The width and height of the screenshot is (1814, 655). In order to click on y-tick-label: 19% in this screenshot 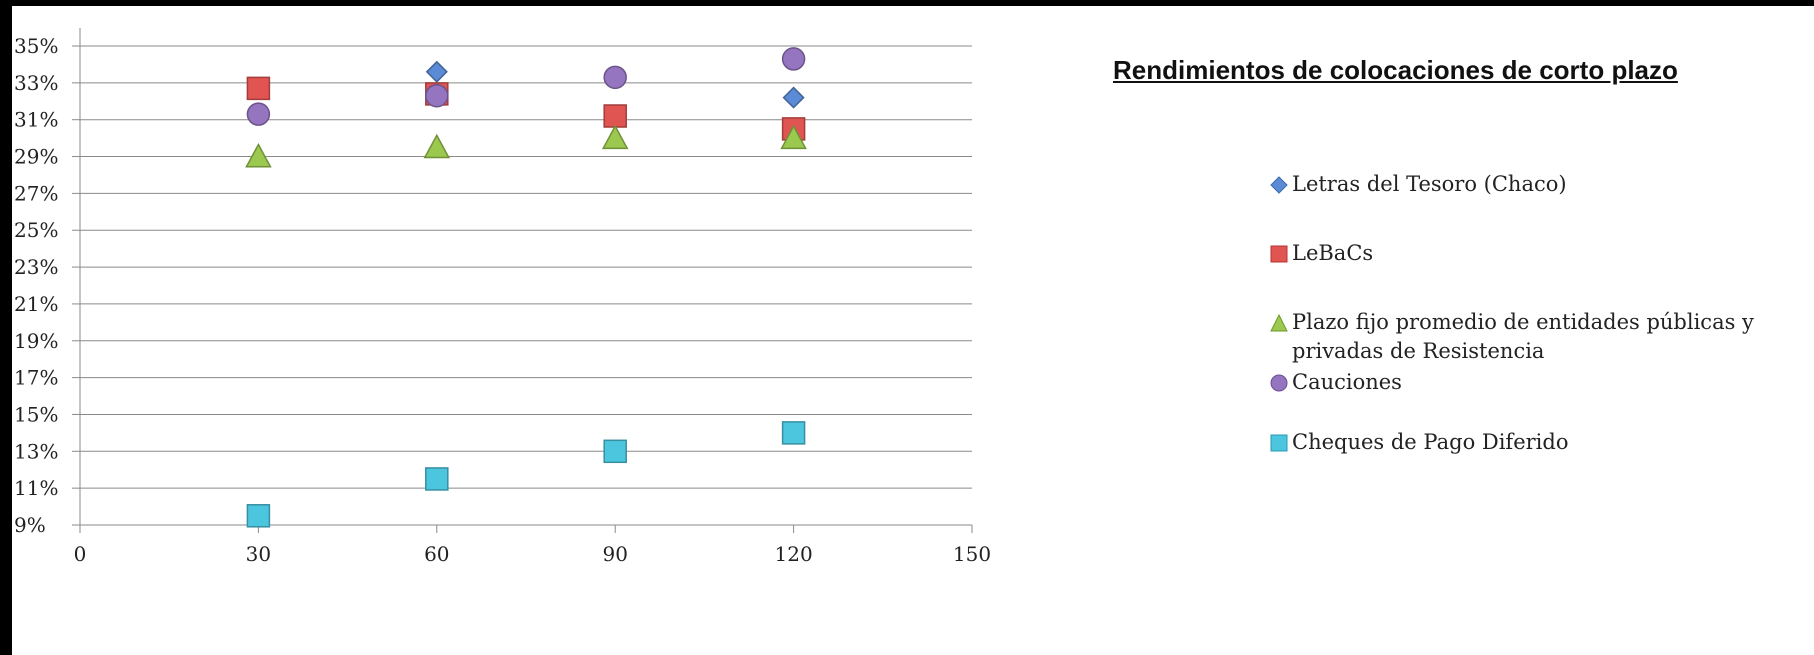, I will do `click(36, 341)`.